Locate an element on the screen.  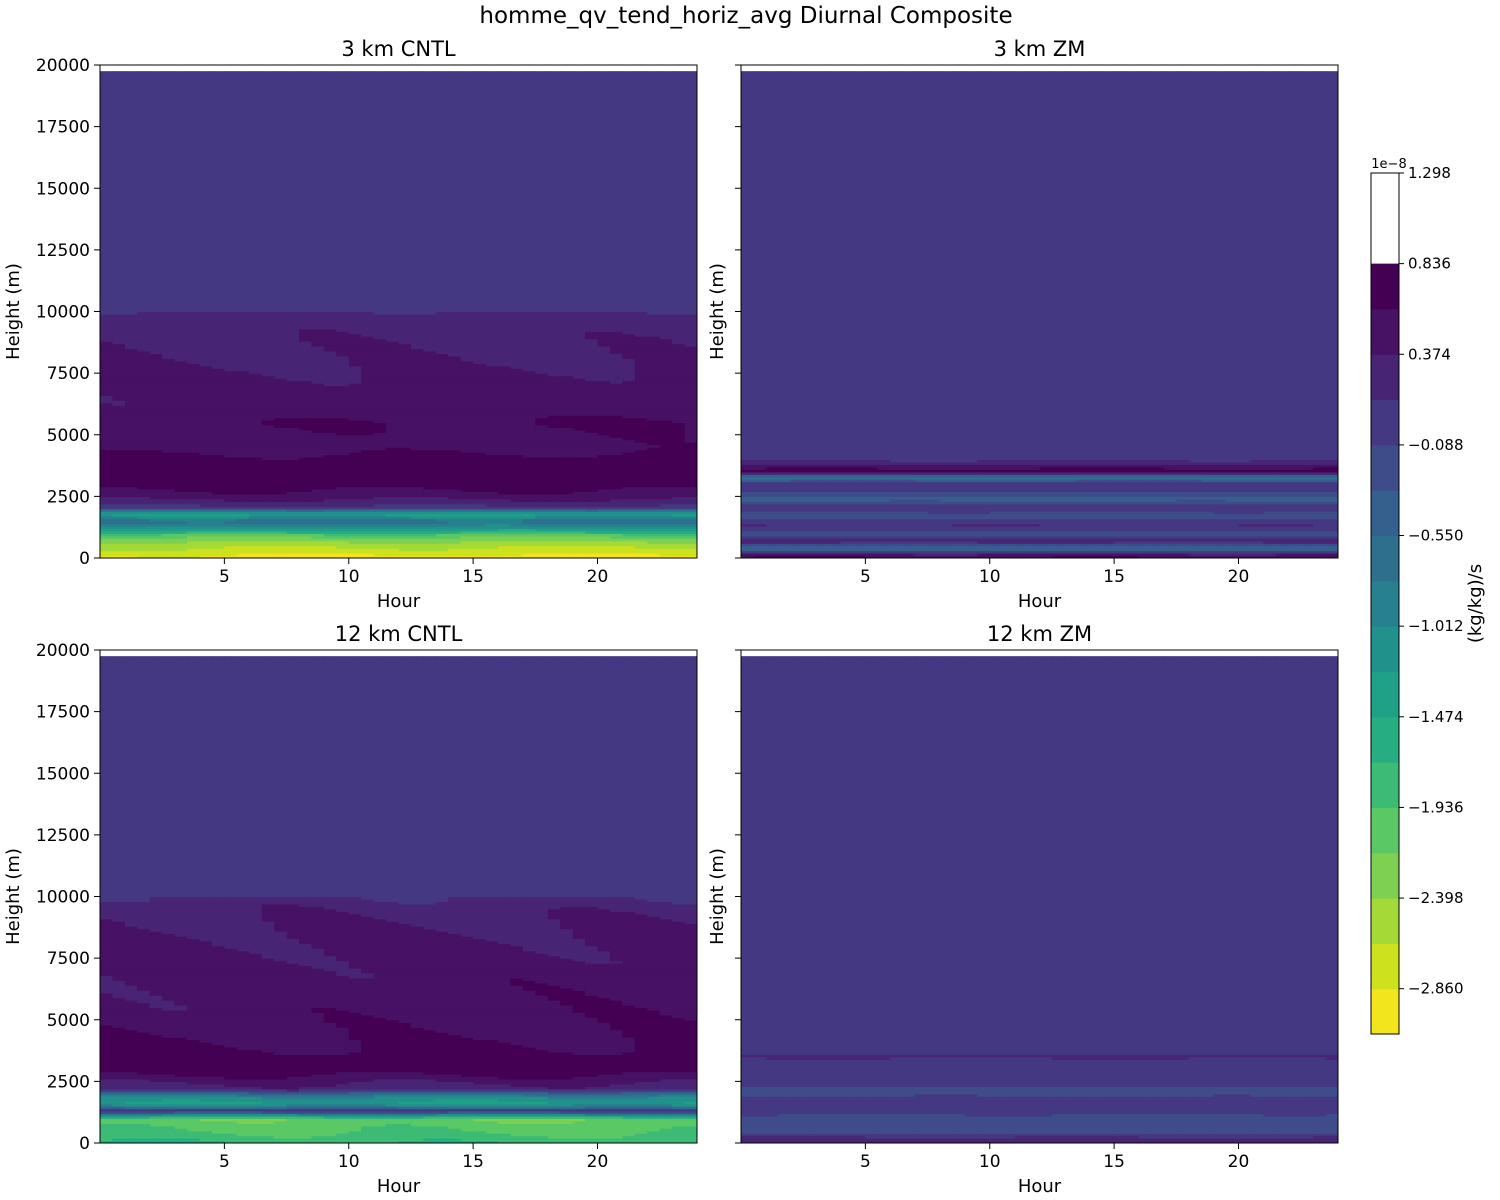
colorbar-tick-label: 0.374 is located at coordinates (1429, 354).